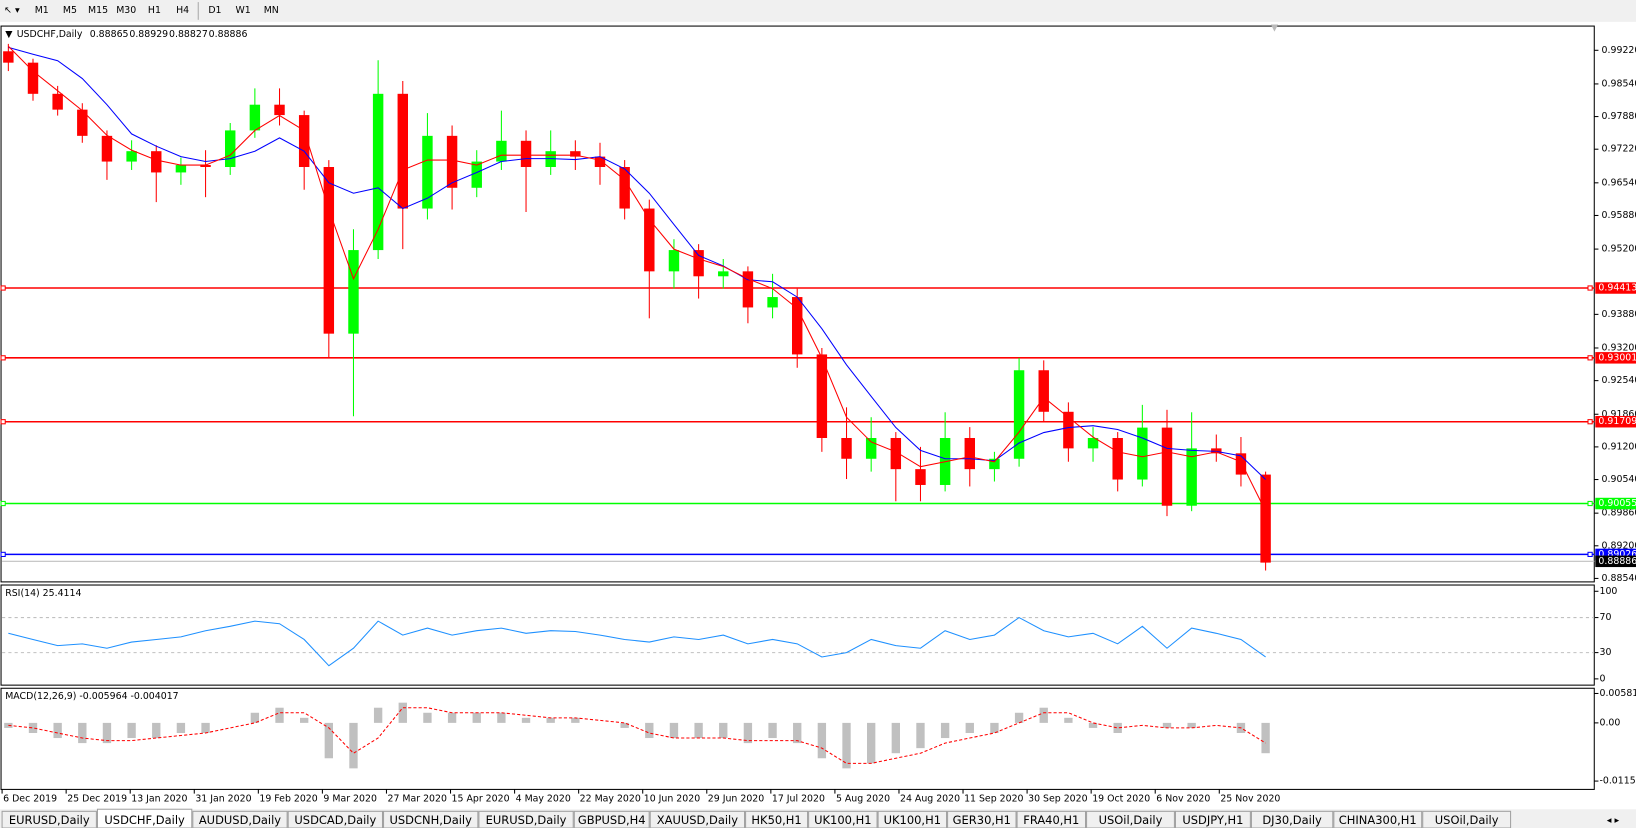 The image size is (1636, 828). What do you see at coordinates (42, 10) in the screenshot?
I see `timeframe-button: M1` at bounding box center [42, 10].